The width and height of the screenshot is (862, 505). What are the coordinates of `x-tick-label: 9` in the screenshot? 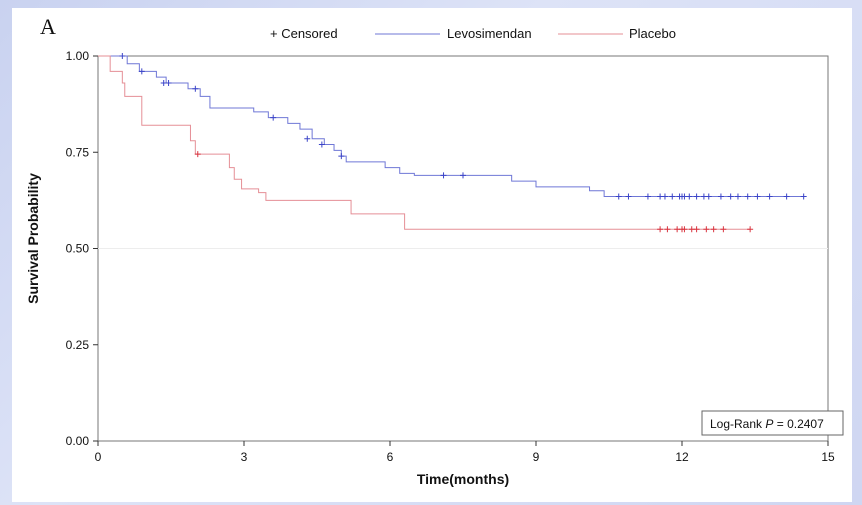 It's located at (536, 457).